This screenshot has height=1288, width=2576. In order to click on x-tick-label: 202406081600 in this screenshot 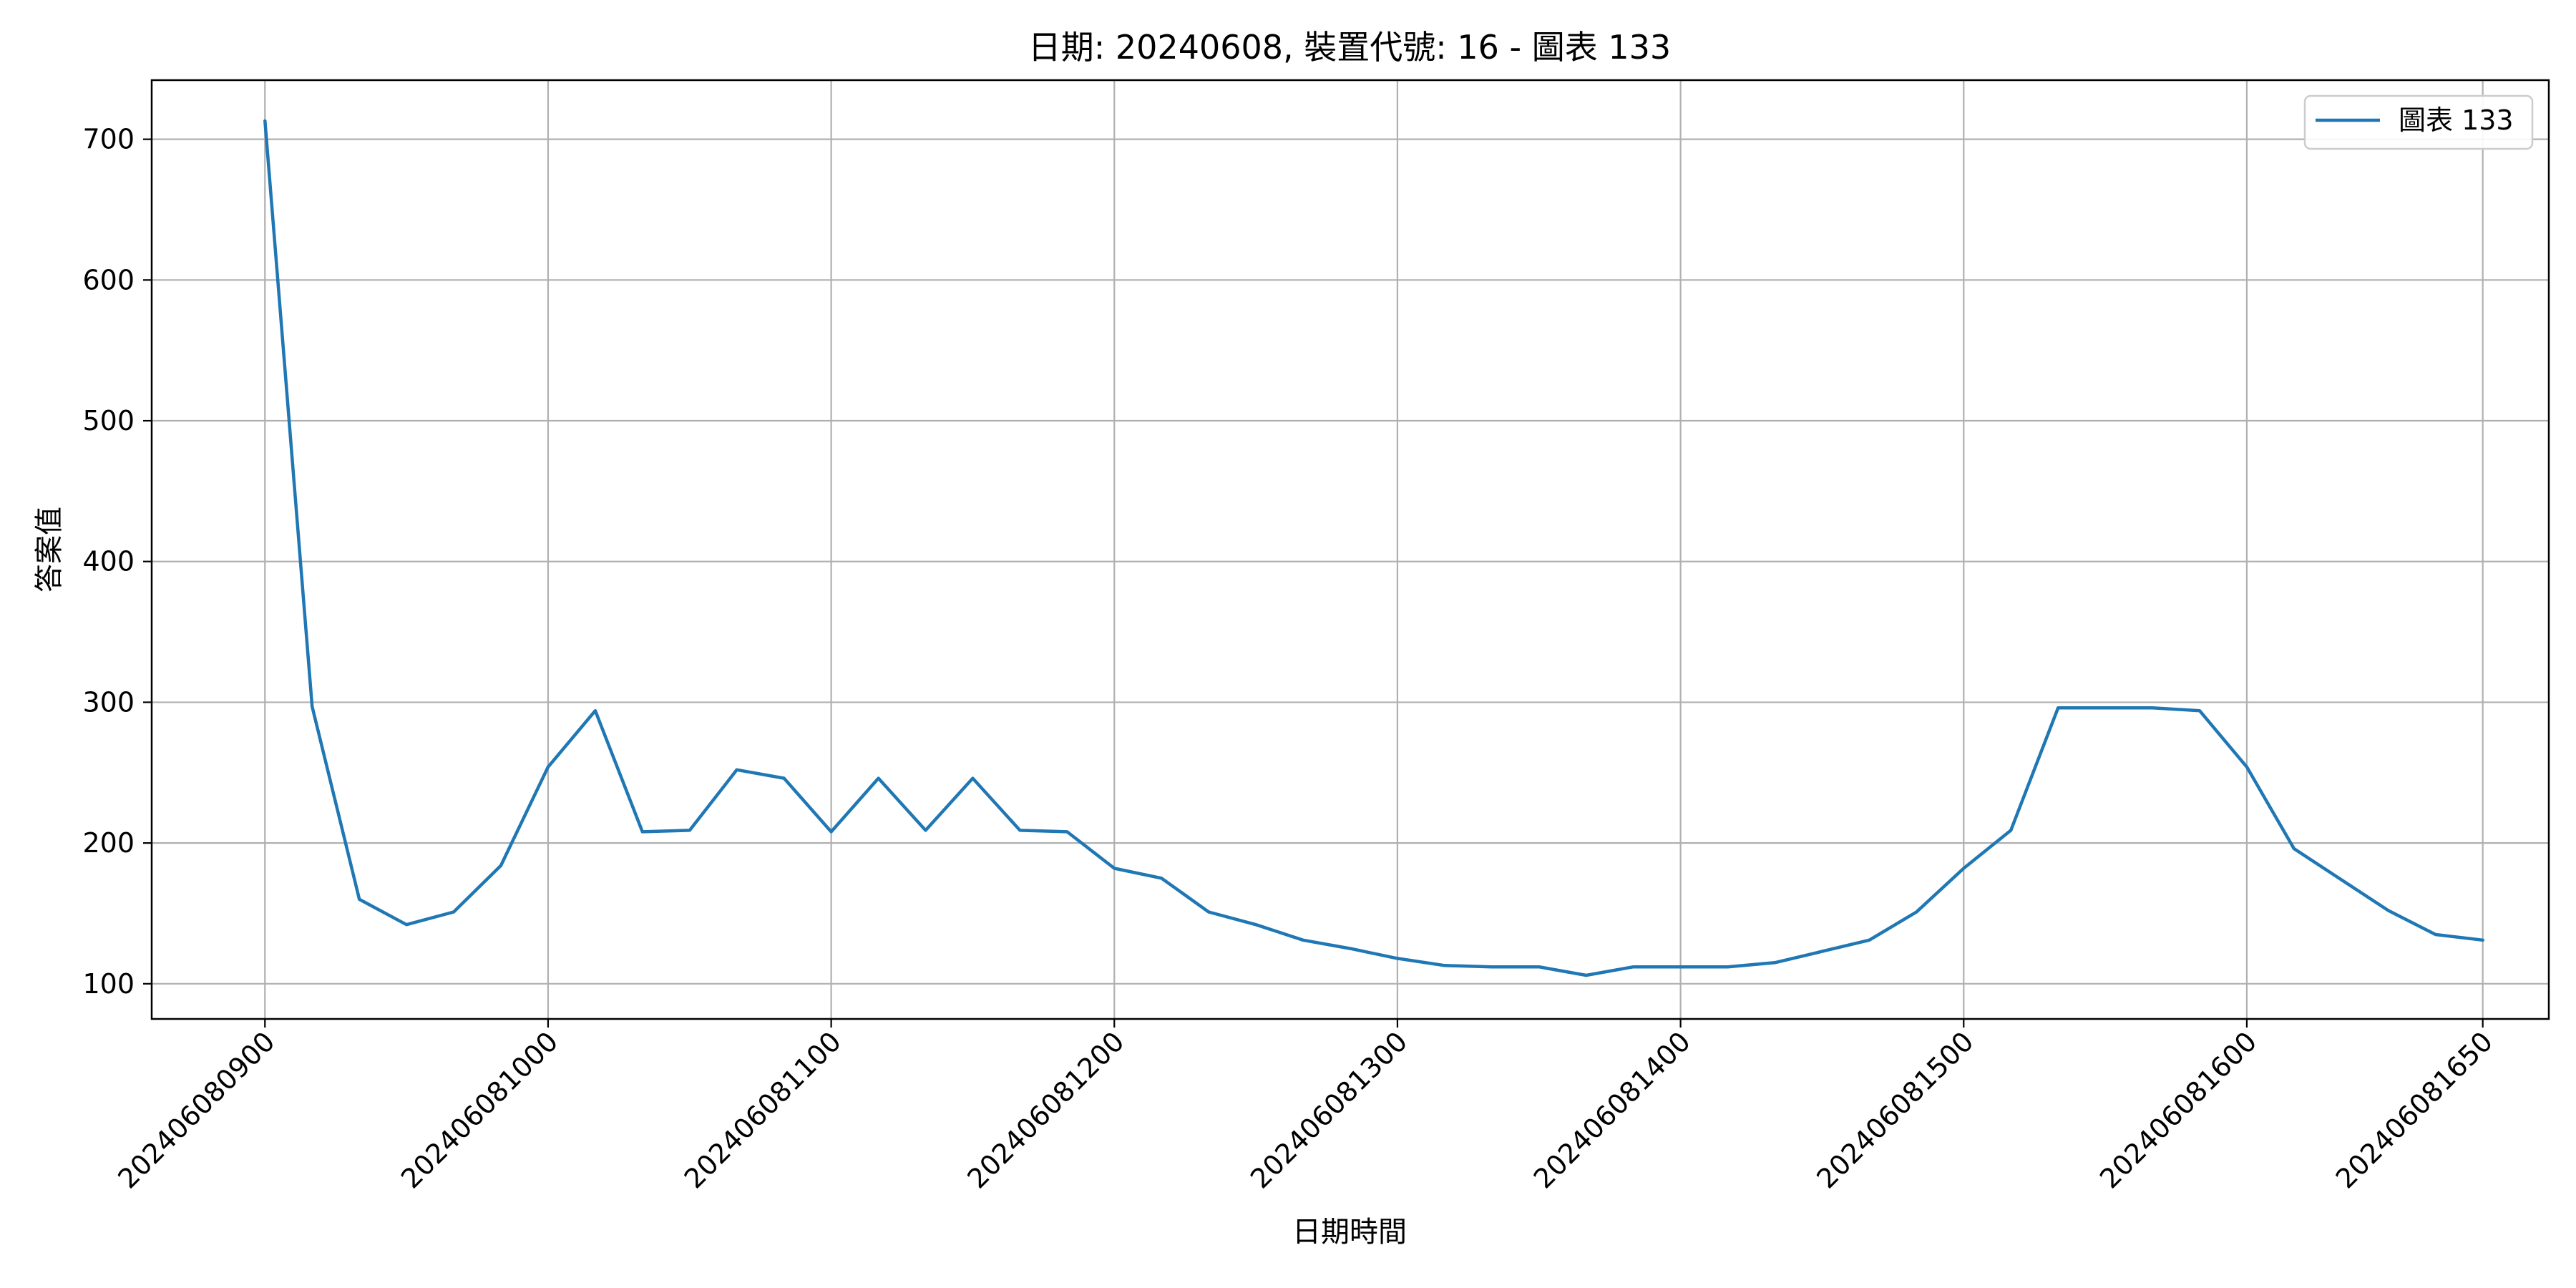, I will do `click(2178, 1109)`.